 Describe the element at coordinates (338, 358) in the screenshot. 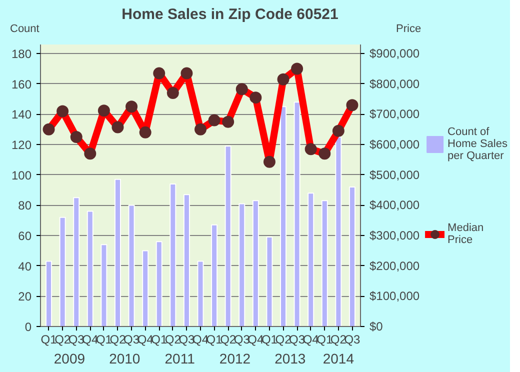

I see `text: 2014` at that location.